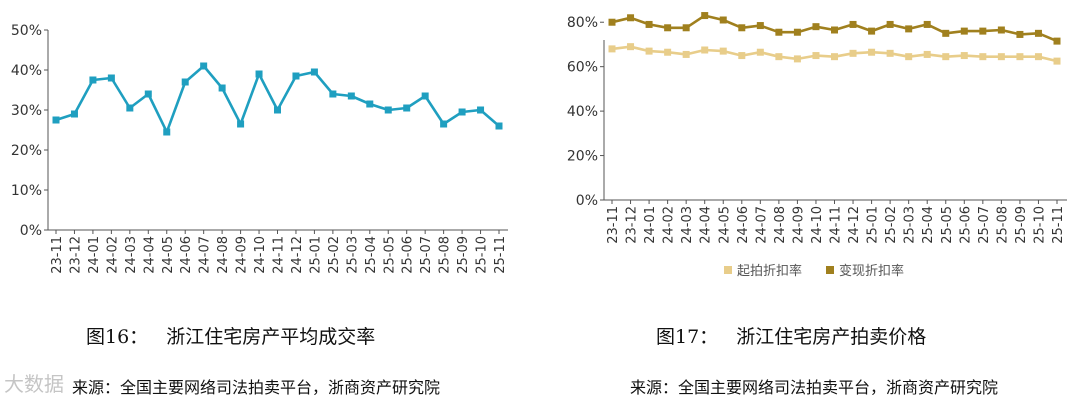 The width and height of the screenshot is (1080, 403). Describe the element at coordinates (34, 384) in the screenshot. I see `watermark-text: 大数据` at that location.